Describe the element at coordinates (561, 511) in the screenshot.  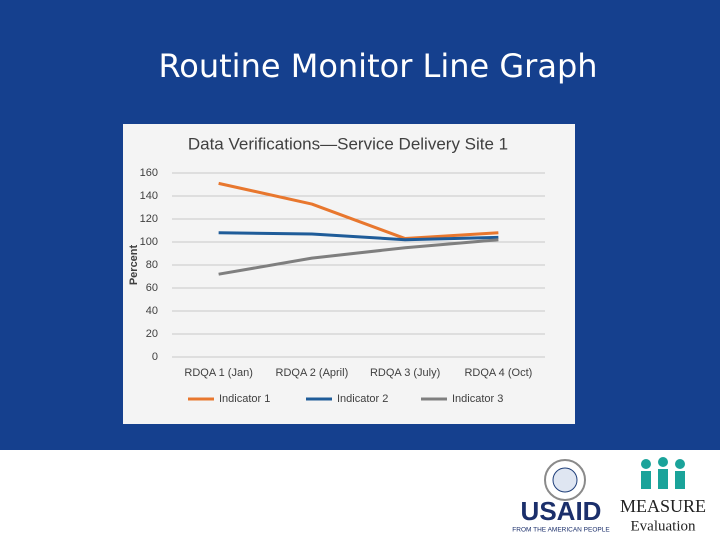
I see `usaid-wordmark: USAID` at that location.